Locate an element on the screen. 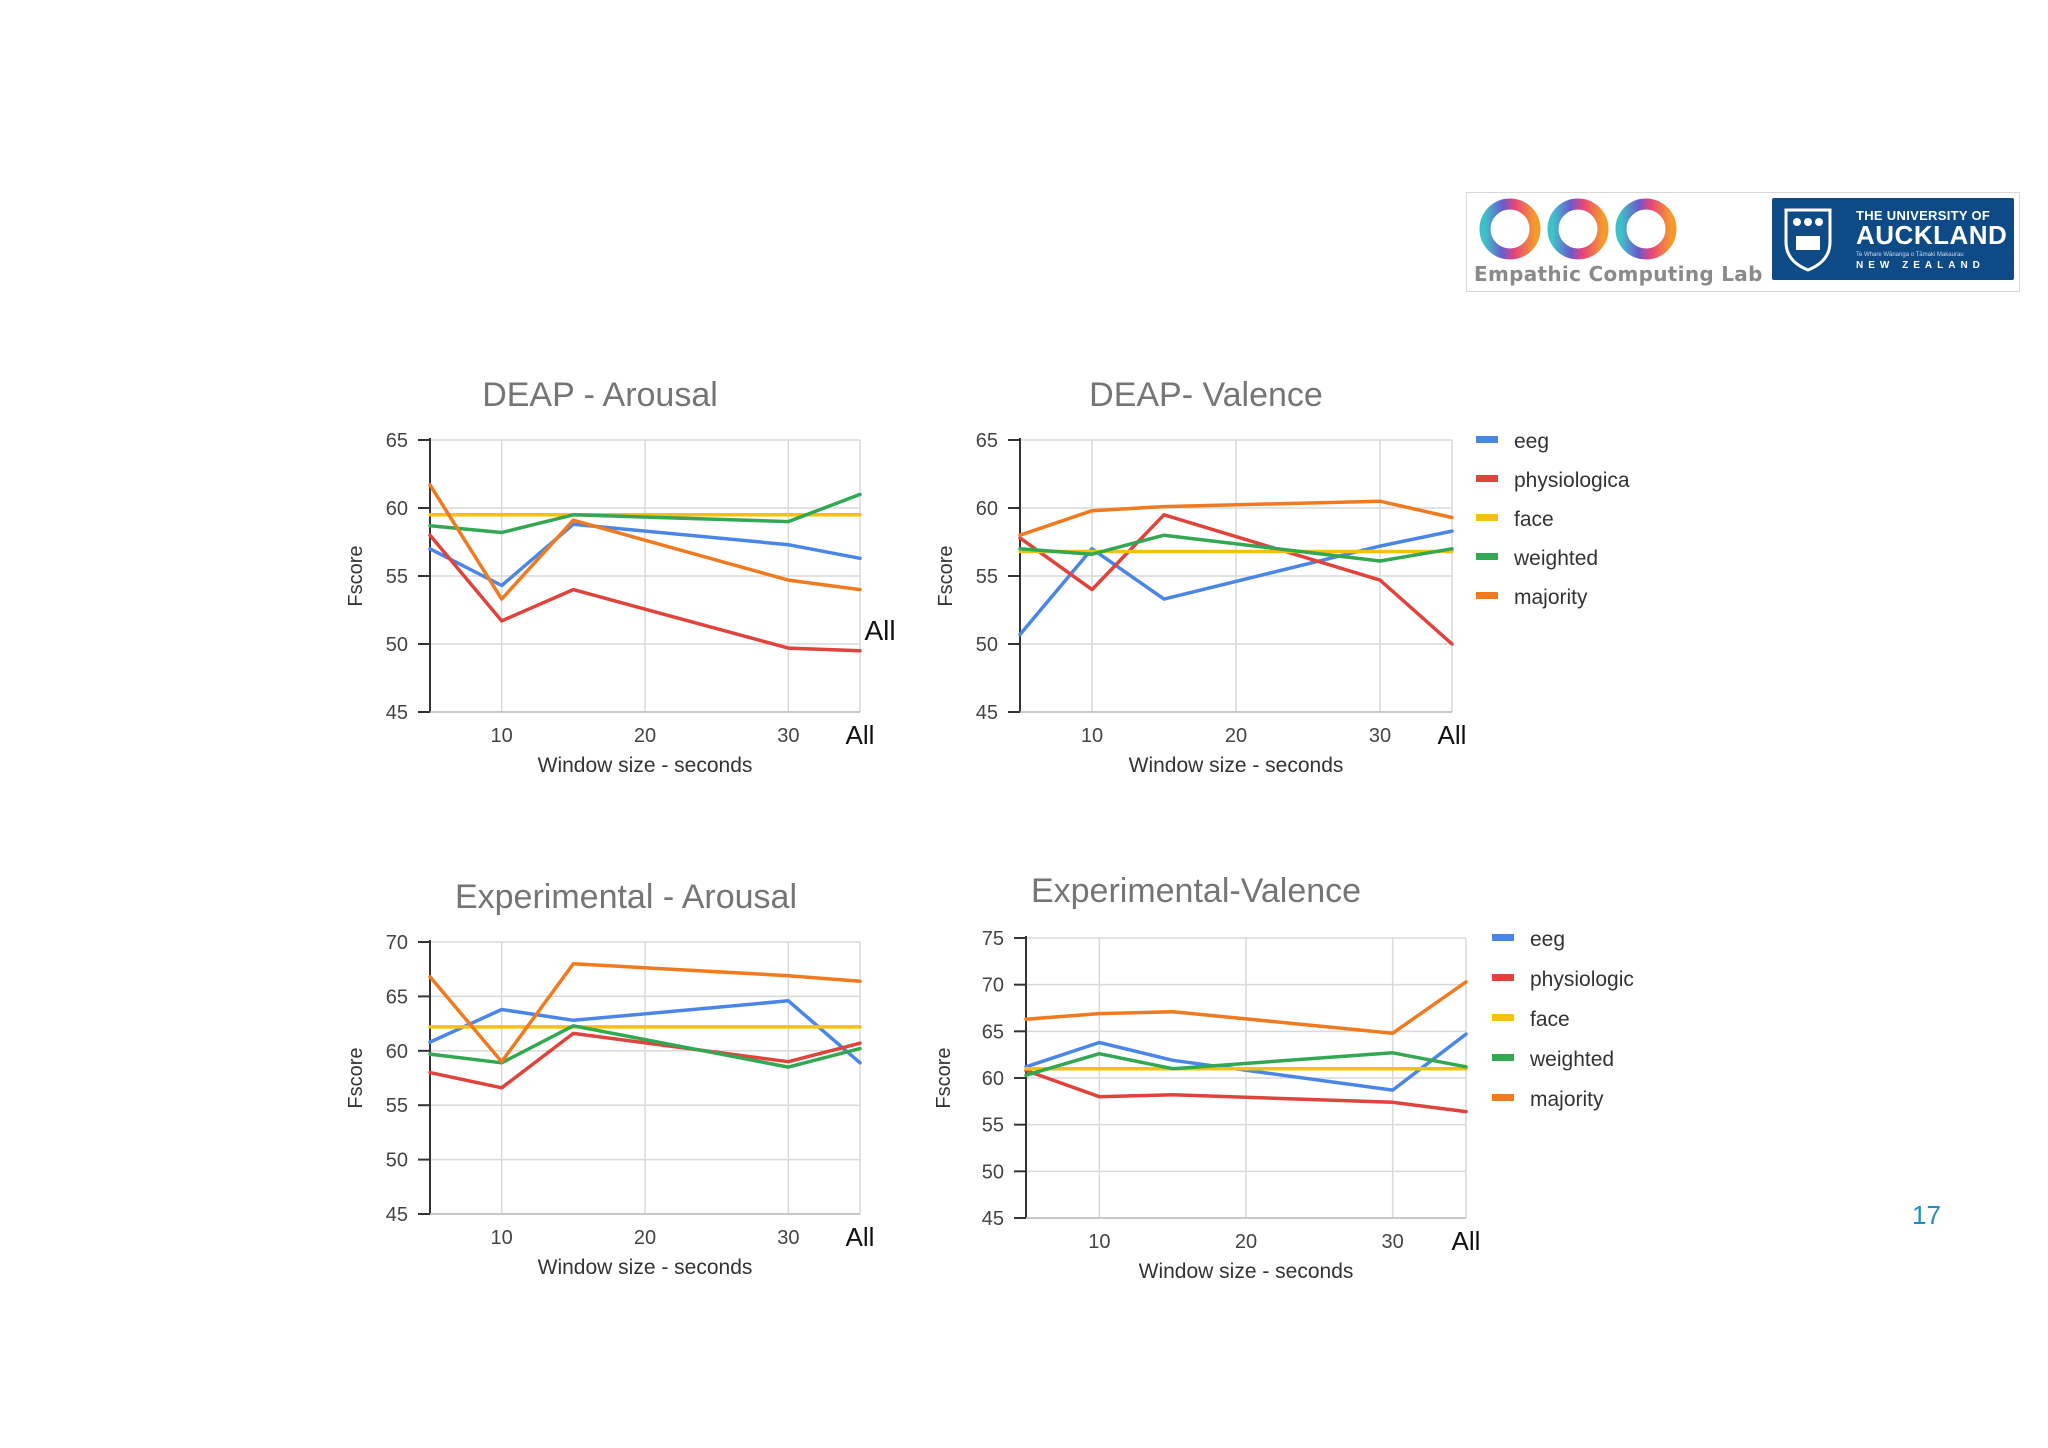 The image size is (2048, 1448). legend-label-physiological: physiologica is located at coordinates (1572, 480).